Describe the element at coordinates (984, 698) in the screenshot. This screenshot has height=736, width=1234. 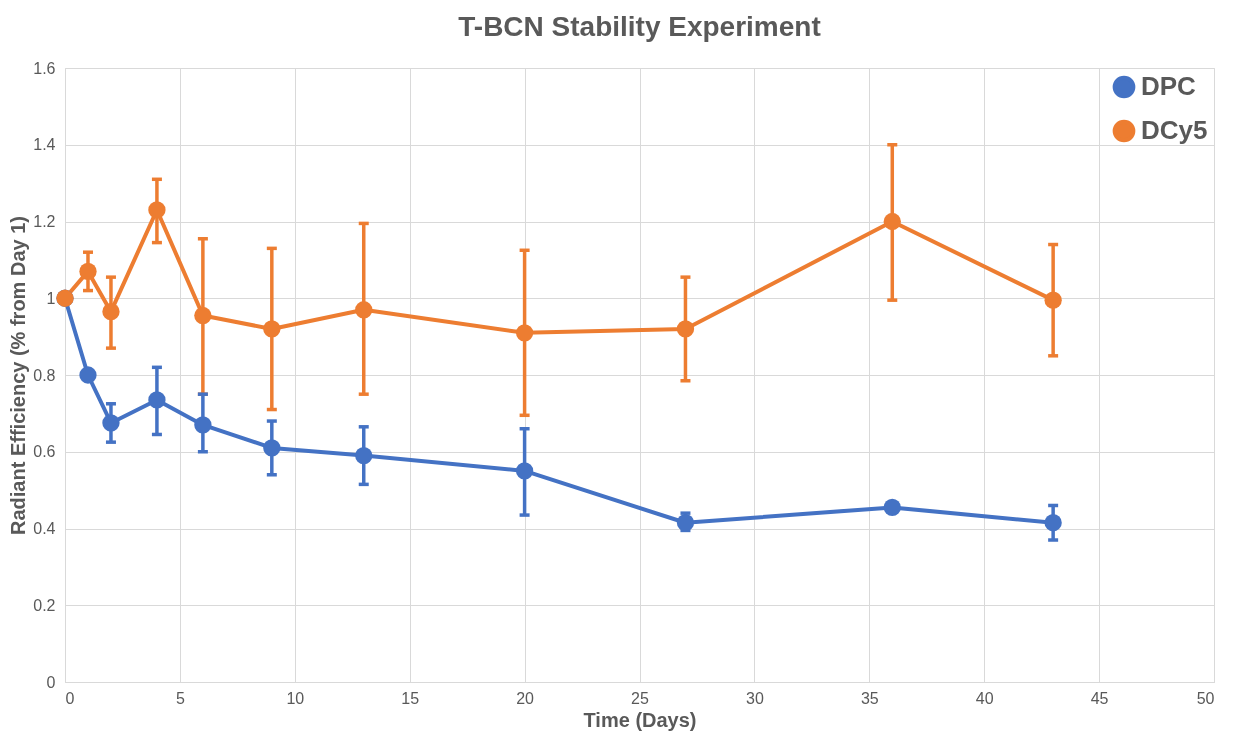
I see `x-tick-label: 40` at that location.